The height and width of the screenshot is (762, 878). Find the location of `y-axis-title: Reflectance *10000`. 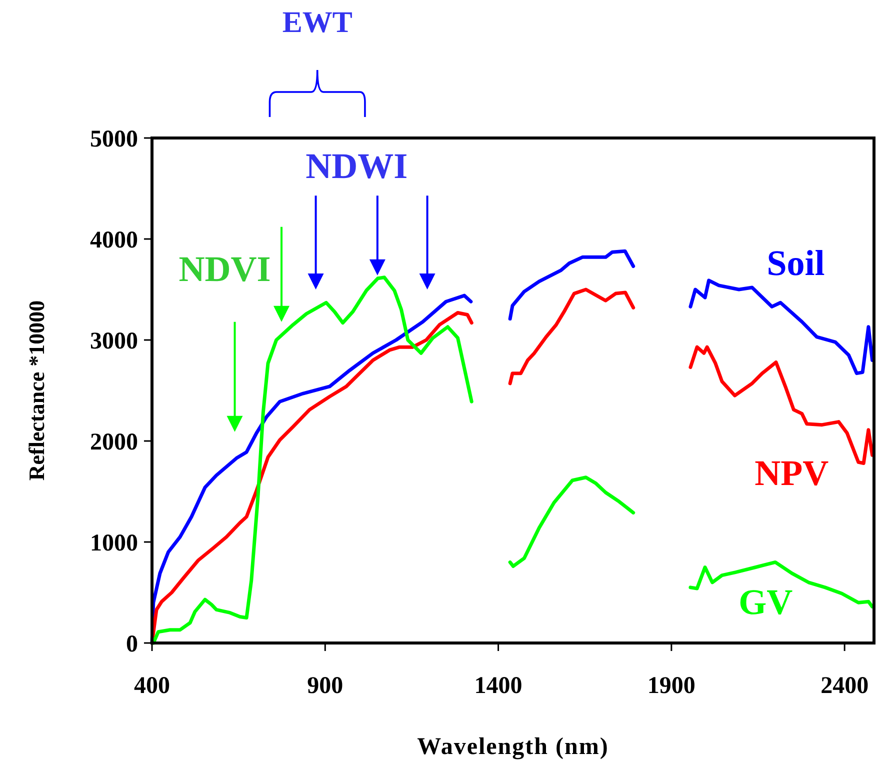

y-axis-title: Reflectance *10000 is located at coordinates (36, 390).